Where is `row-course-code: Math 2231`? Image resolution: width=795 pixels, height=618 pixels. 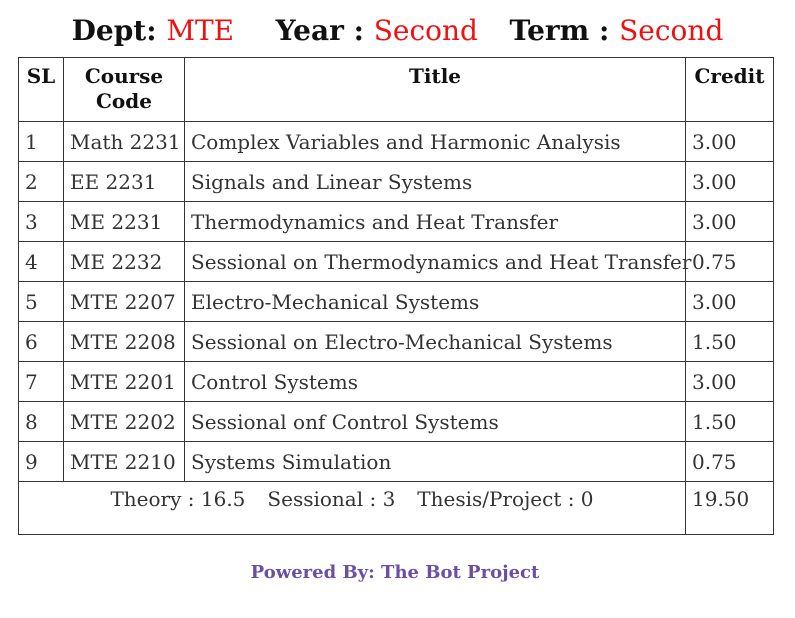
row-course-code: Math 2231 is located at coordinates (124, 141).